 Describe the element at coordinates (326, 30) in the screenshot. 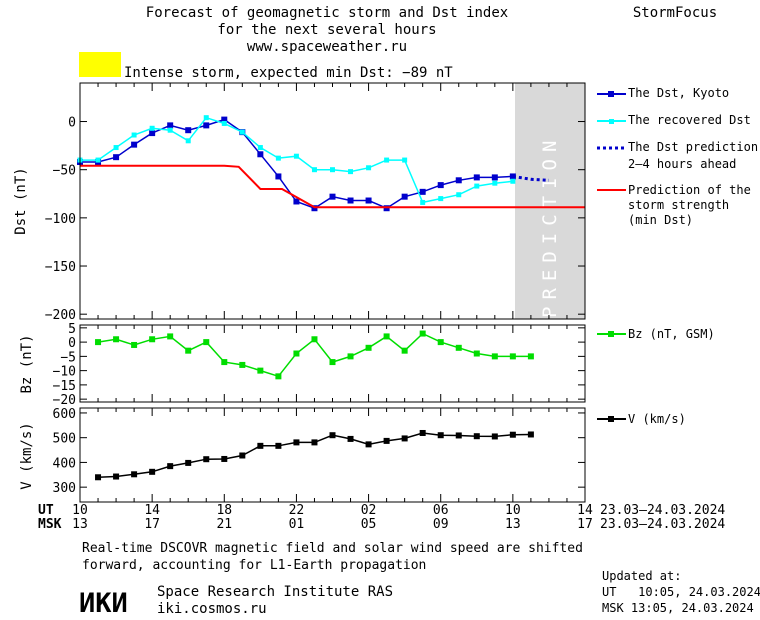

I see `chart-title-line2: for the next several hours` at that location.